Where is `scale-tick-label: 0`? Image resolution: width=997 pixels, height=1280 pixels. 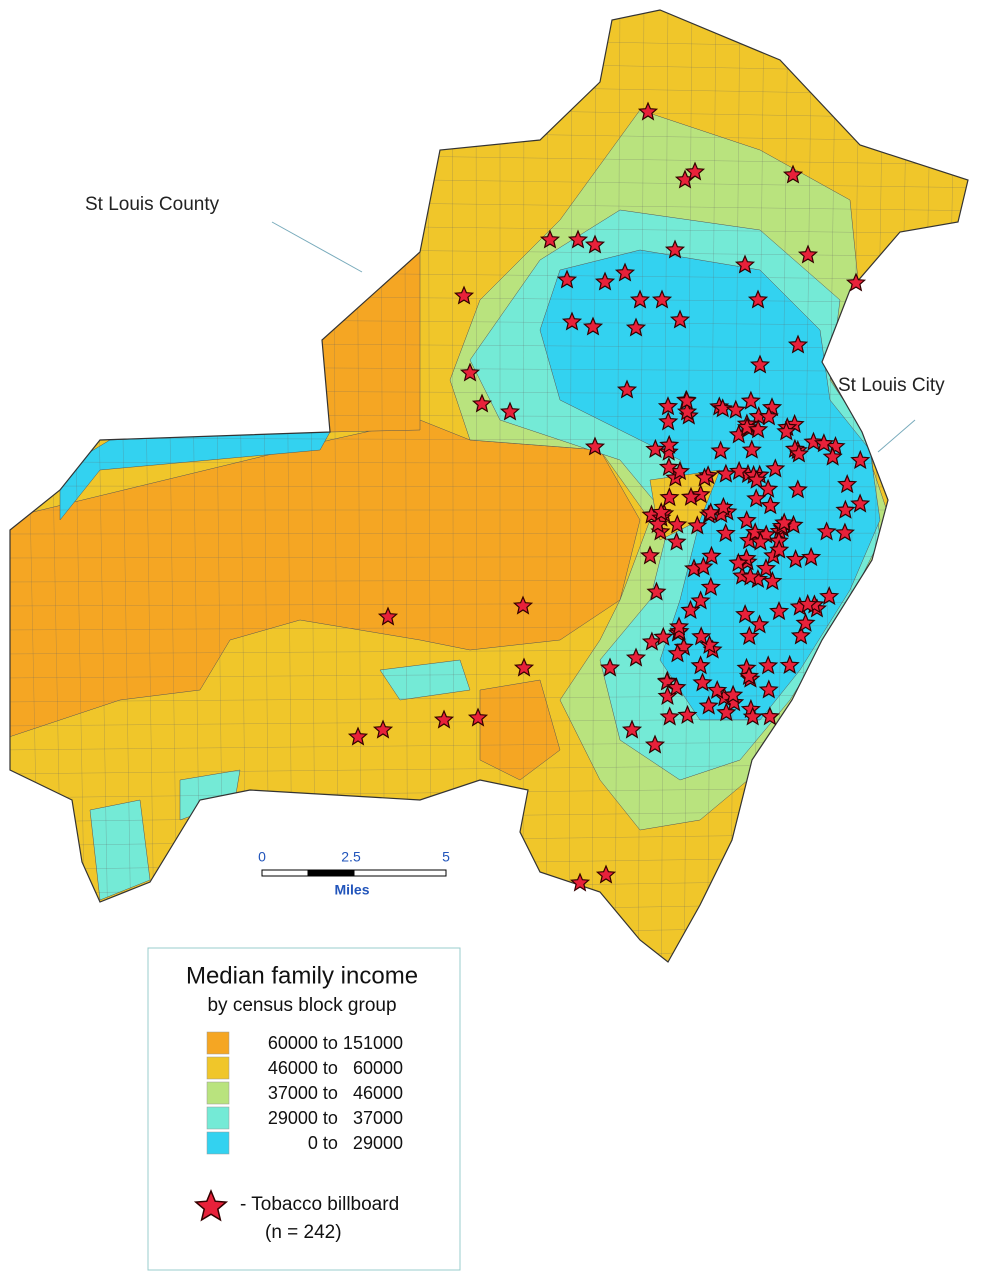 scale-tick-label: 0 is located at coordinates (262, 857).